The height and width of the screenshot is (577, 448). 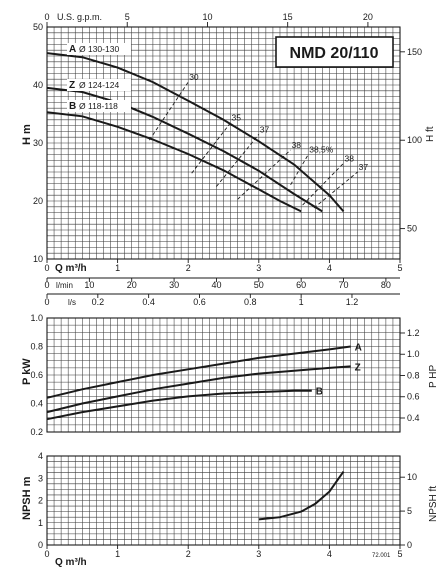 What do you see at coordinates (36, 404) in the screenshot?
I see `y-tick-label-p: 0.4` at bounding box center [36, 404].